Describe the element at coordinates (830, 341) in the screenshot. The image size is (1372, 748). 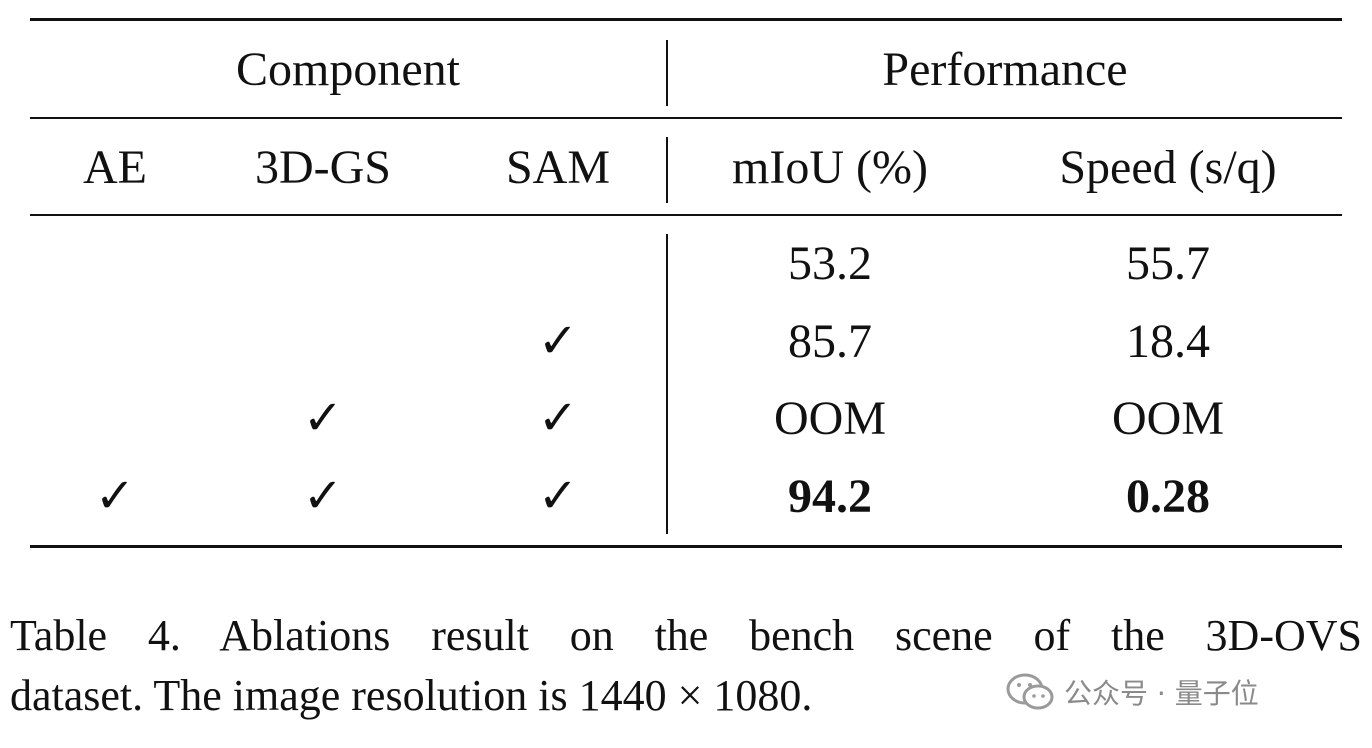
I see `value-cell: 85.7` at that location.